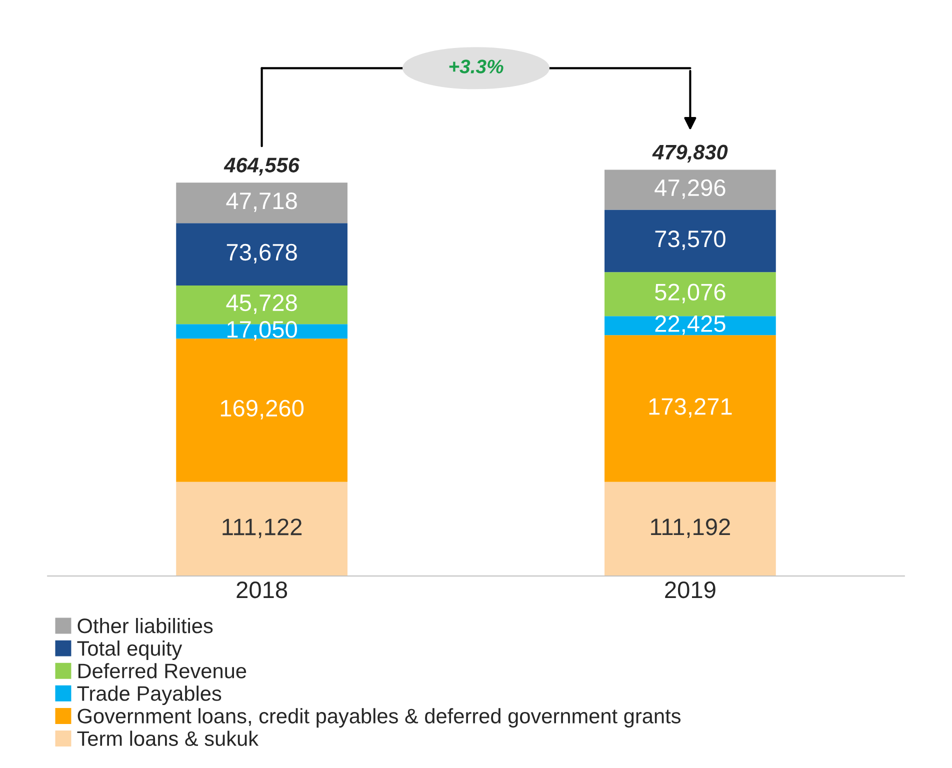 Image resolution: width=952 pixels, height=768 pixels. What do you see at coordinates (129, 650) in the screenshot?
I see `legend-label: Total equity` at bounding box center [129, 650].